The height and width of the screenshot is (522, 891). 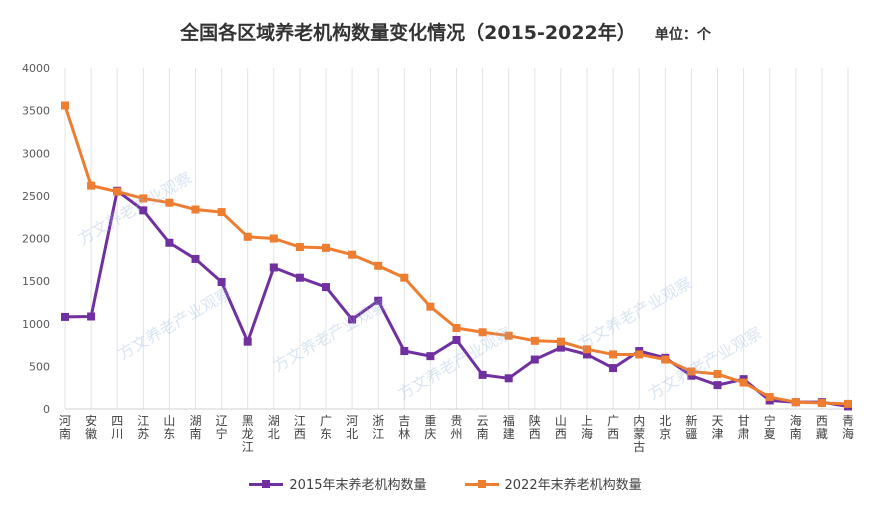 What do you see at coordinates (691, 427) in the screenshot?
I see `x-tick-label: 新疆` at bounding box center [691, 427].